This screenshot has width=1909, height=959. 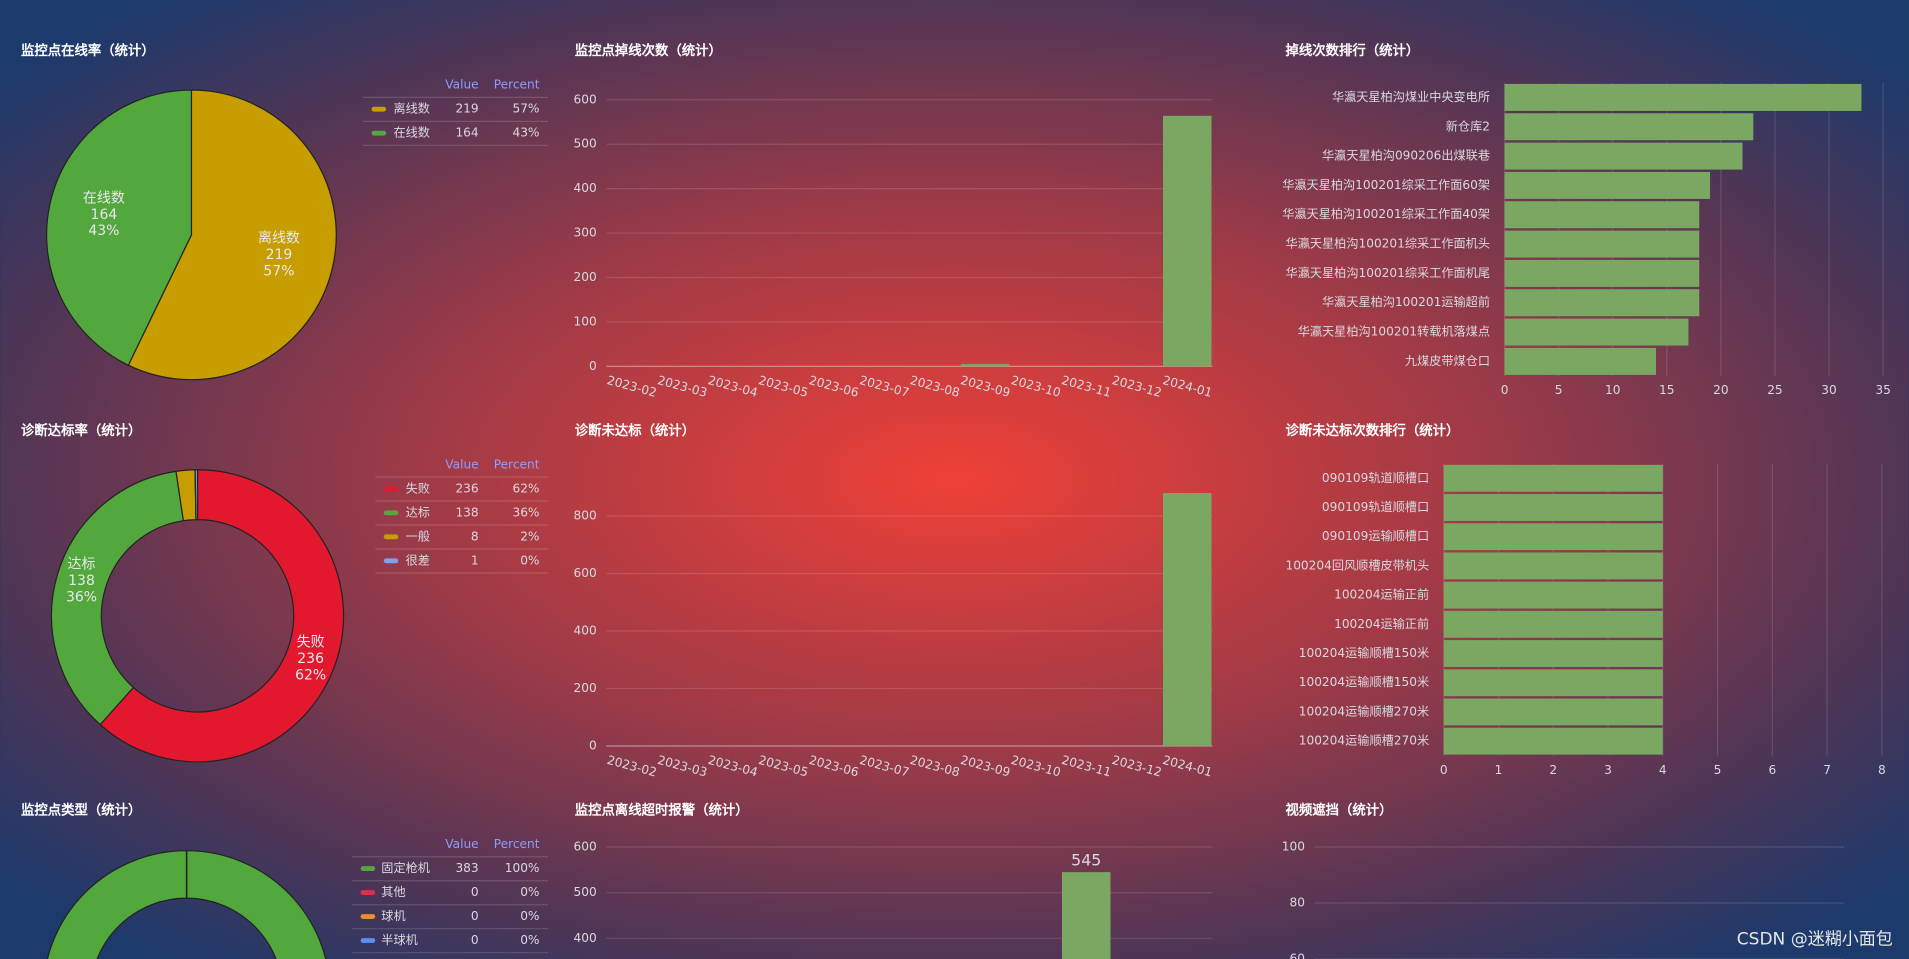 What do you see at coordinates (1411, 96) in the screenshot?
I see `y-tick-label: 华瀛天星柏沟煤业中央变电所` at bounding box center [1411, 96].